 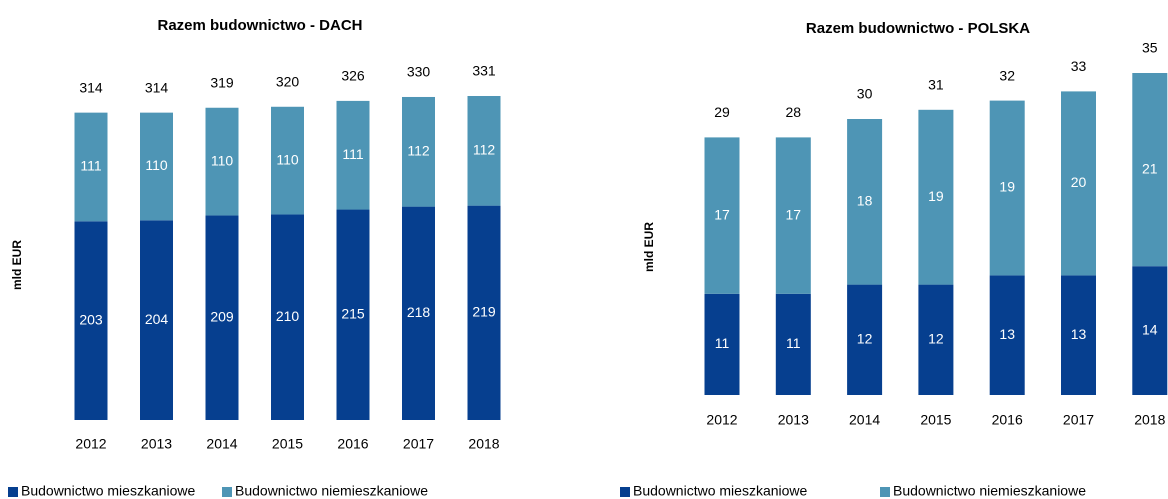 I want to click on bar-label: 210, so click(x=288, y=316).